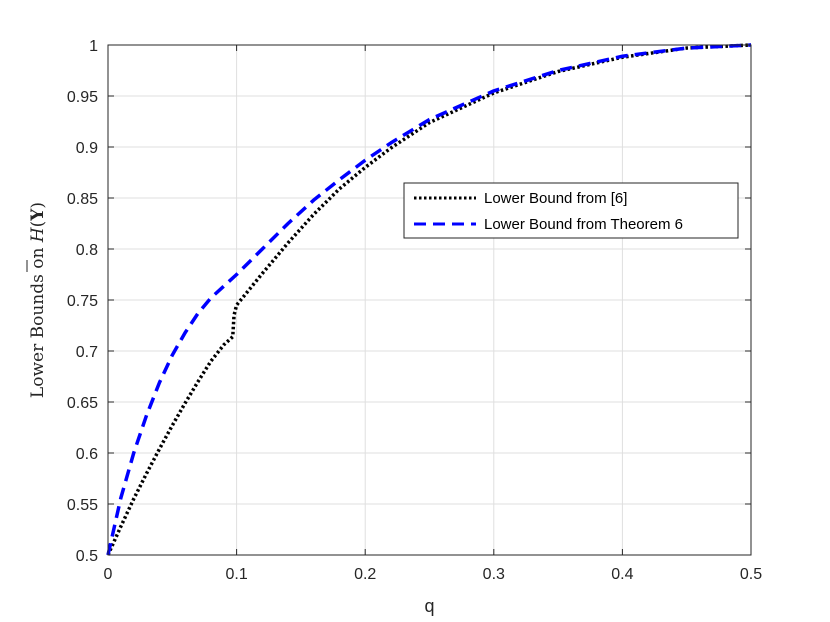  I want to click on y-tick-label: 0.65, so click(82, 403).